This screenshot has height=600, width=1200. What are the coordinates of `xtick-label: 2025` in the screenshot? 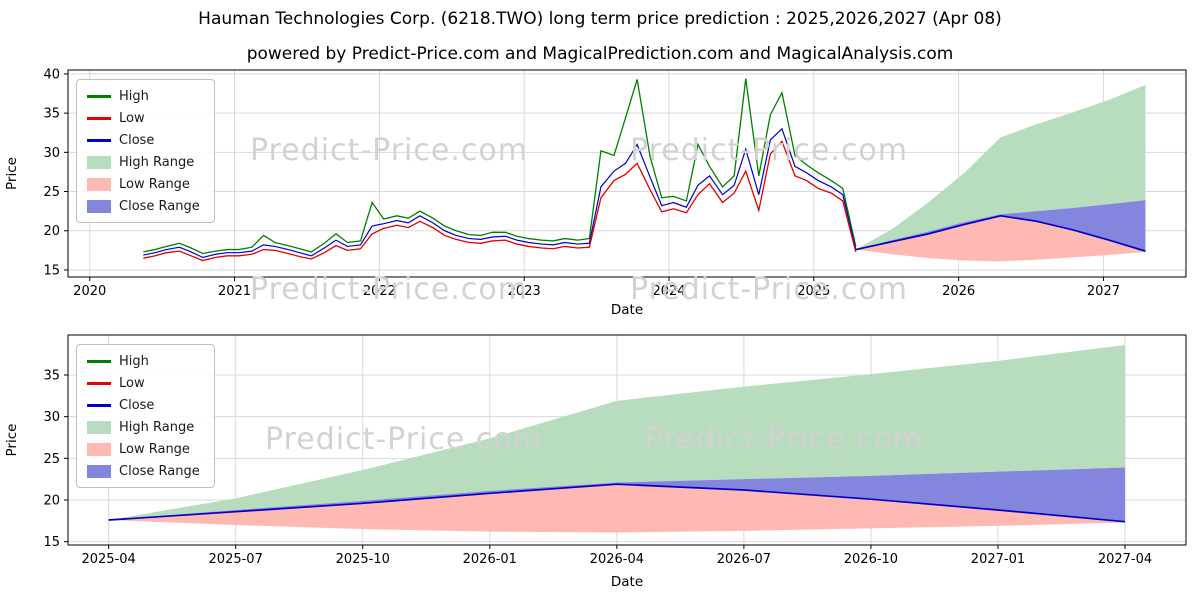 It's located at (813, 291).